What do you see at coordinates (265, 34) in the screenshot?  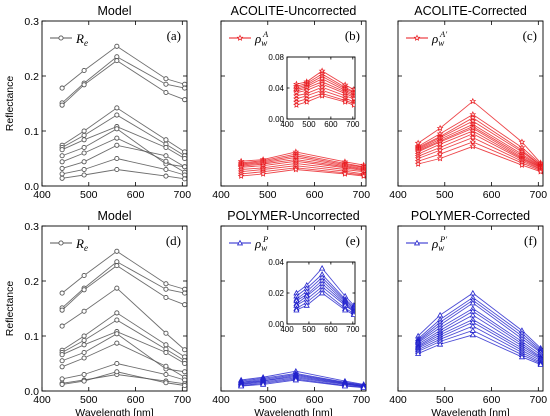 I see `legend-superscript: A` at bounding box center [265, 34].